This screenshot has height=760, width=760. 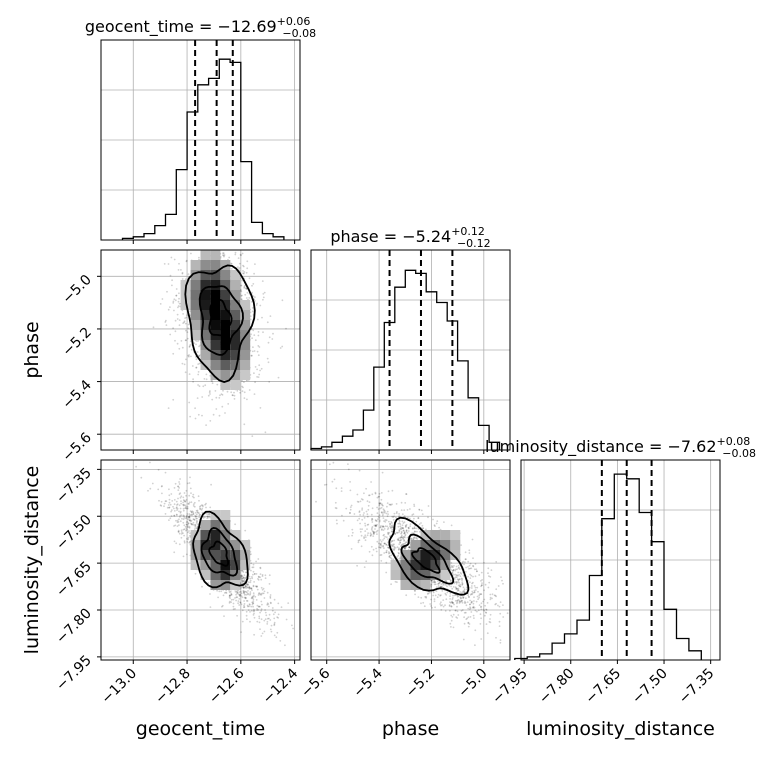 I want to click on y-tick-label-luminosity_distance: −7.95, so click(x=74, y=673).